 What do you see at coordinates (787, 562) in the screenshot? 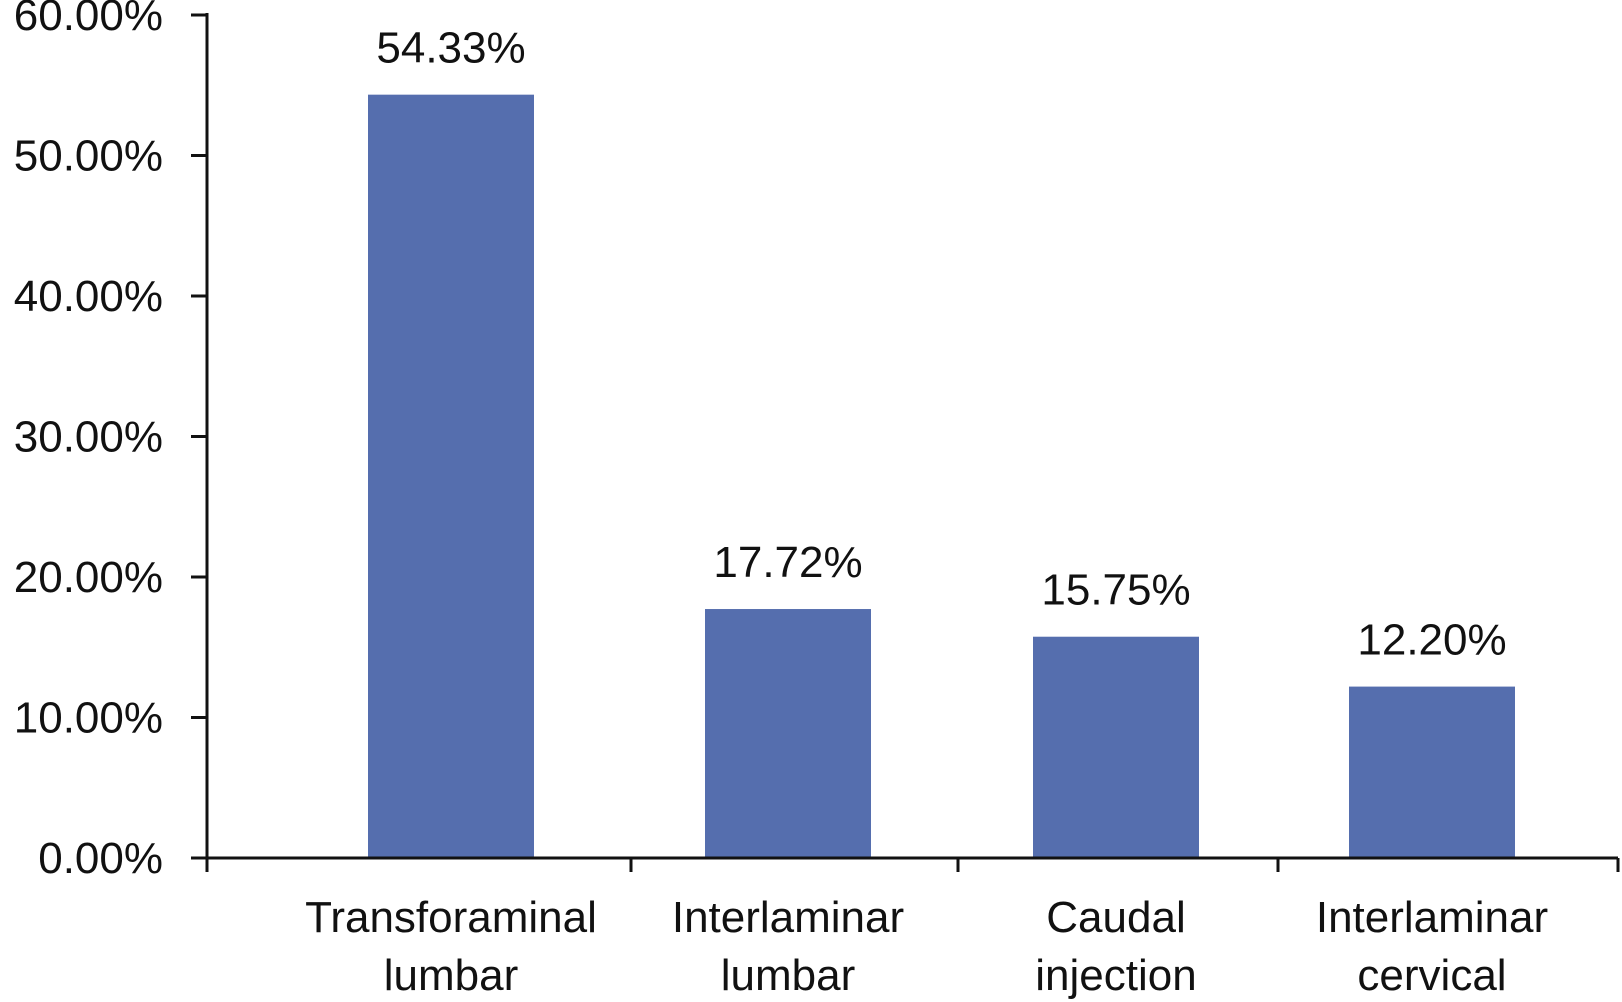
I see `bar-value-label: 17.72%` at bounding box center [787, 562].